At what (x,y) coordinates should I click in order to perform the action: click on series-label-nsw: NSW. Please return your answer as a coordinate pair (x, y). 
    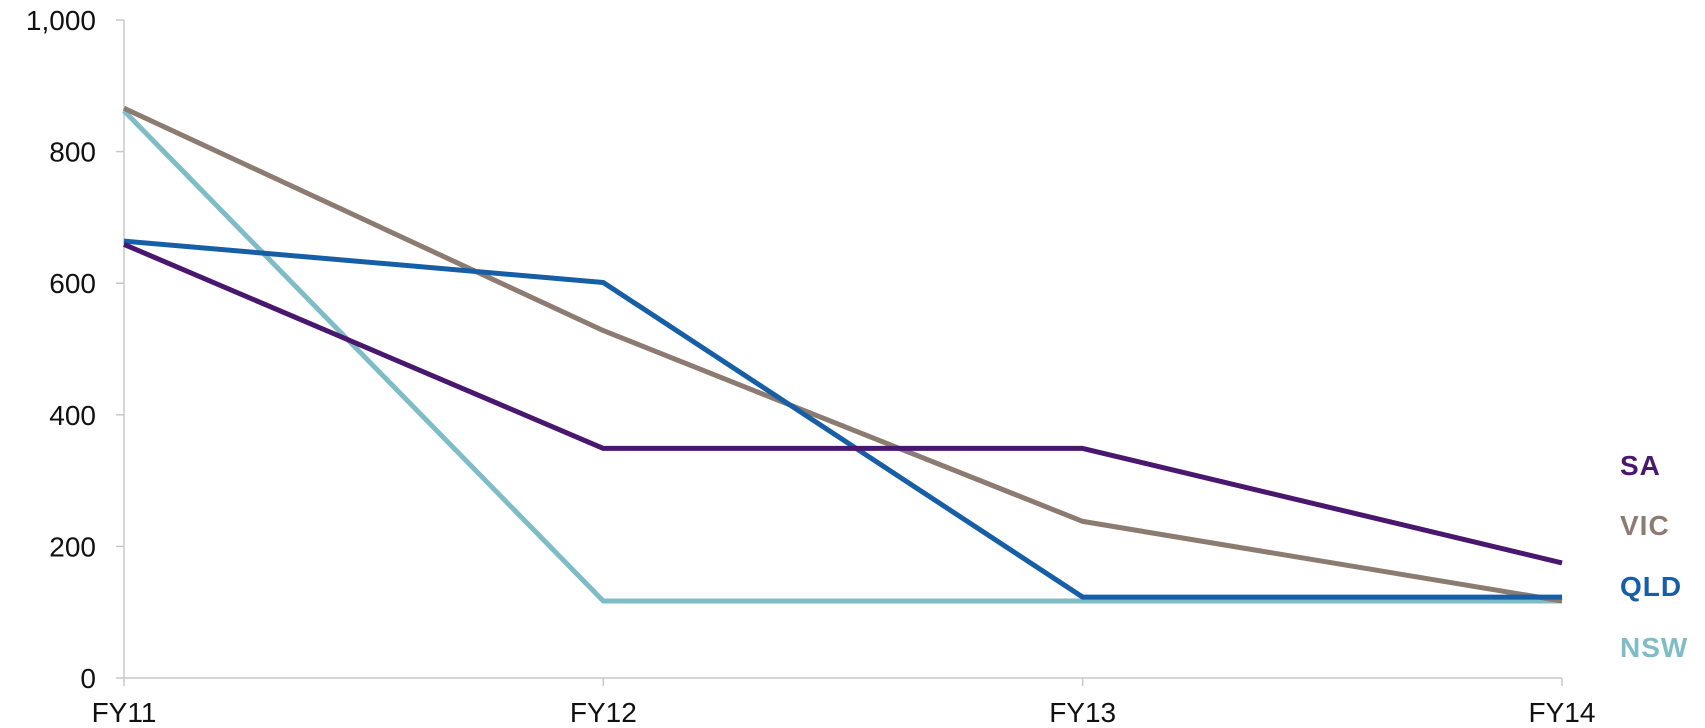
    Looking at the image, I should click on (1654, 647).